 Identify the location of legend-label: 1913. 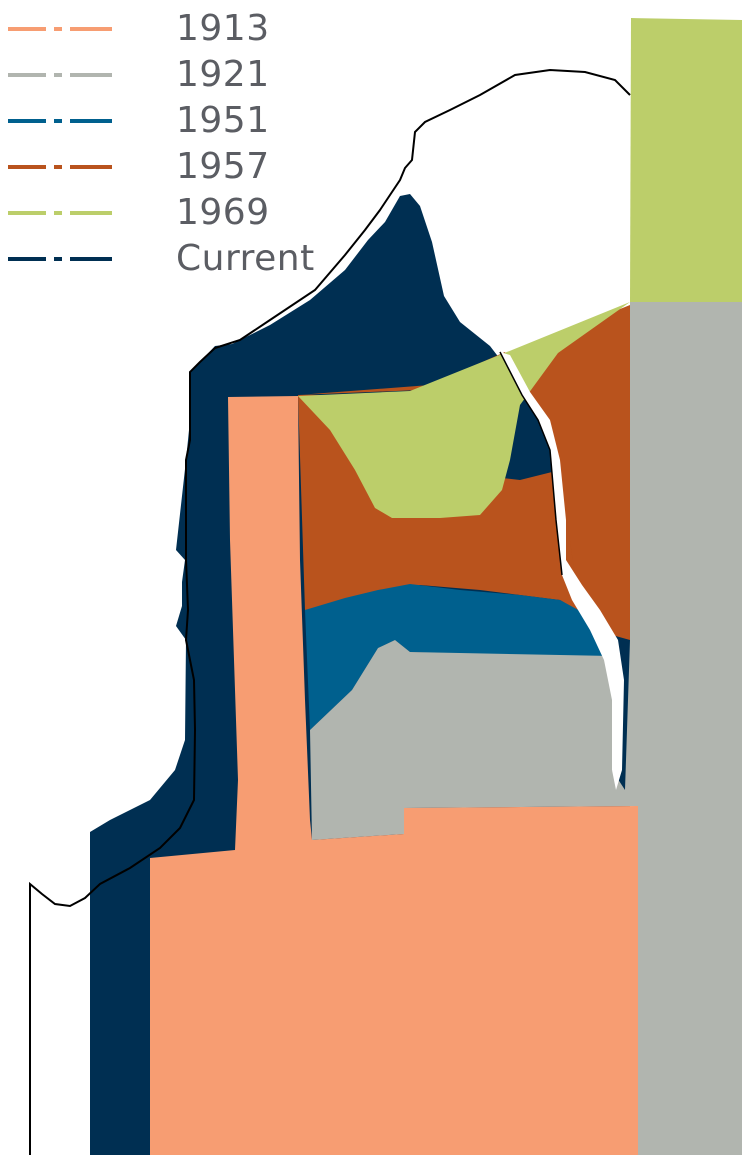
(223, 28).